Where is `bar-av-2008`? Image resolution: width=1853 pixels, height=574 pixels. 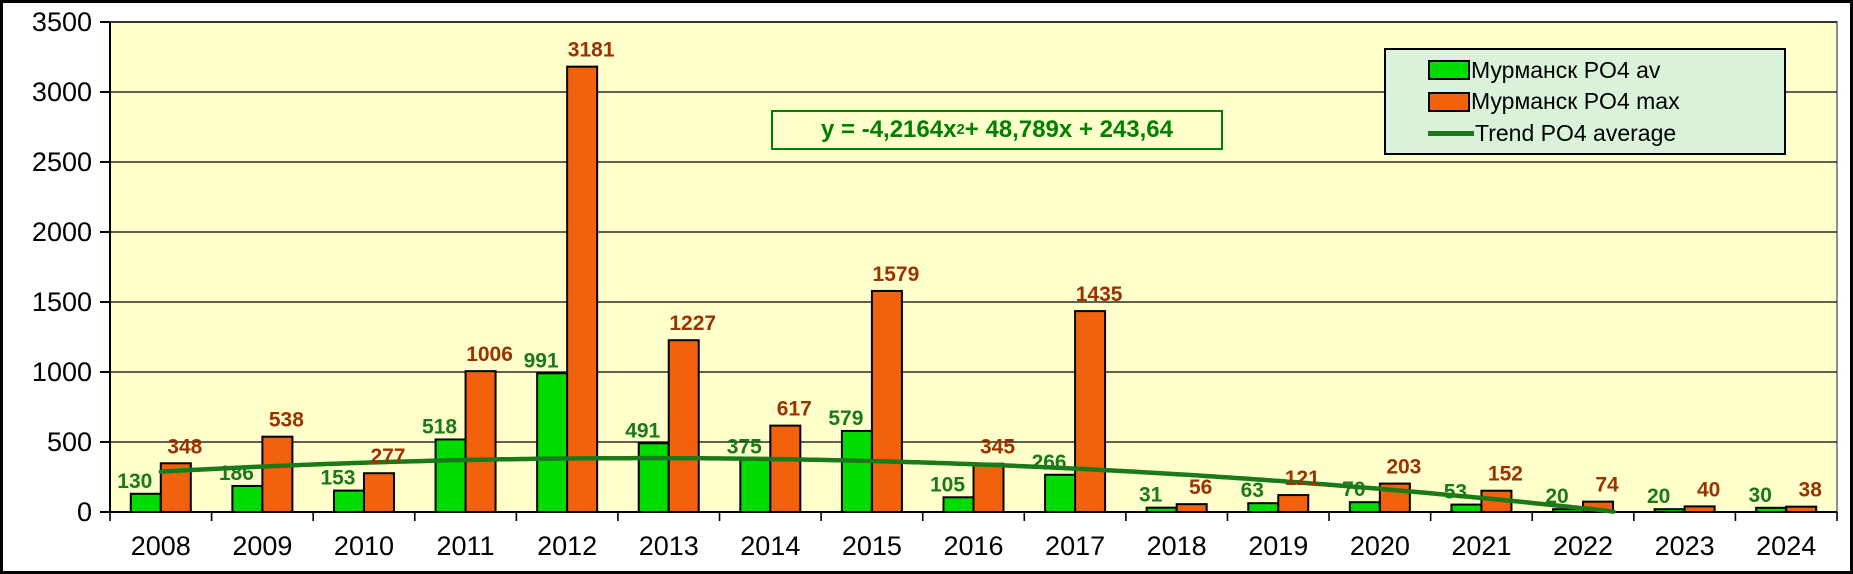 bar-av-2008 is located at coordinates (145, 502).